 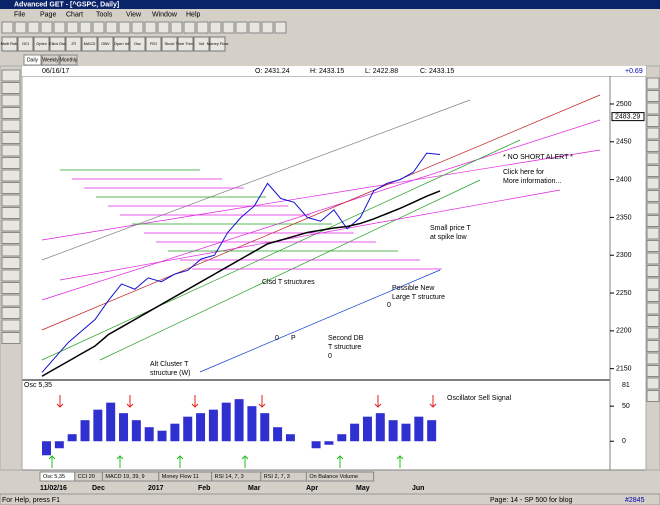 I want to click on timeframe-tab-label: Daily, so click(x=33, y=60).